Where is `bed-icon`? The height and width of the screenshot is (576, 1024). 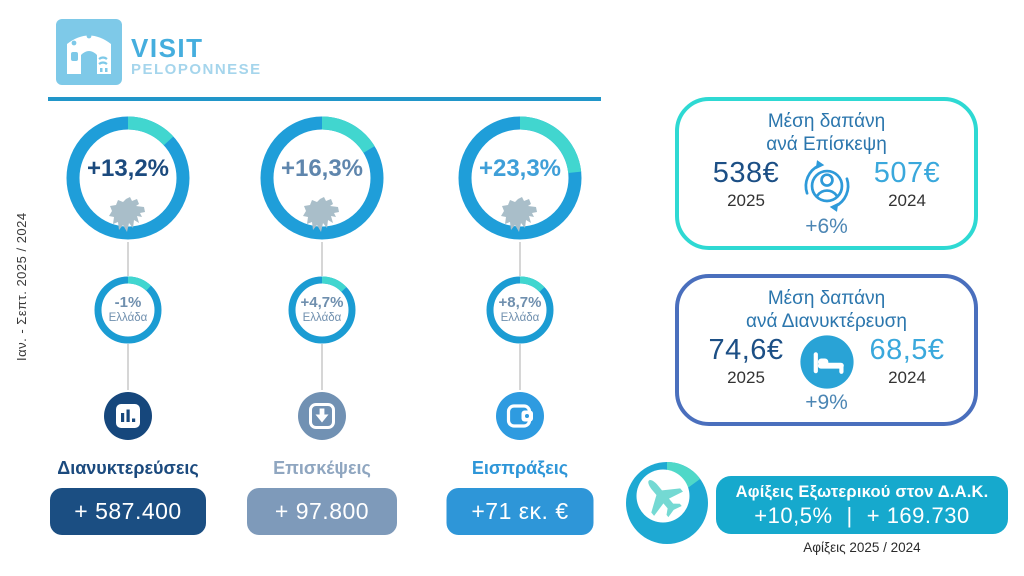 bed-icon is located at coordinates (827, 362).